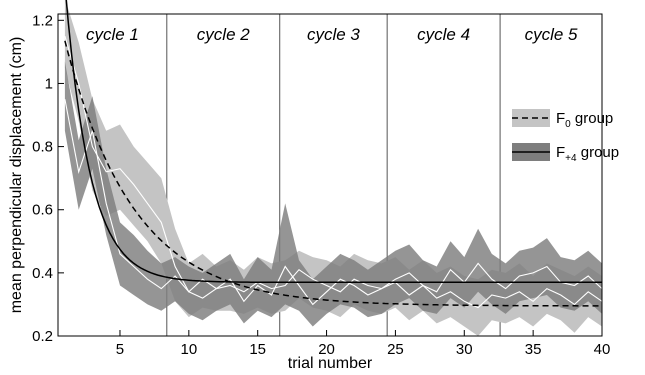  I want to click on x-tick-label: 10, so click(188, 349).